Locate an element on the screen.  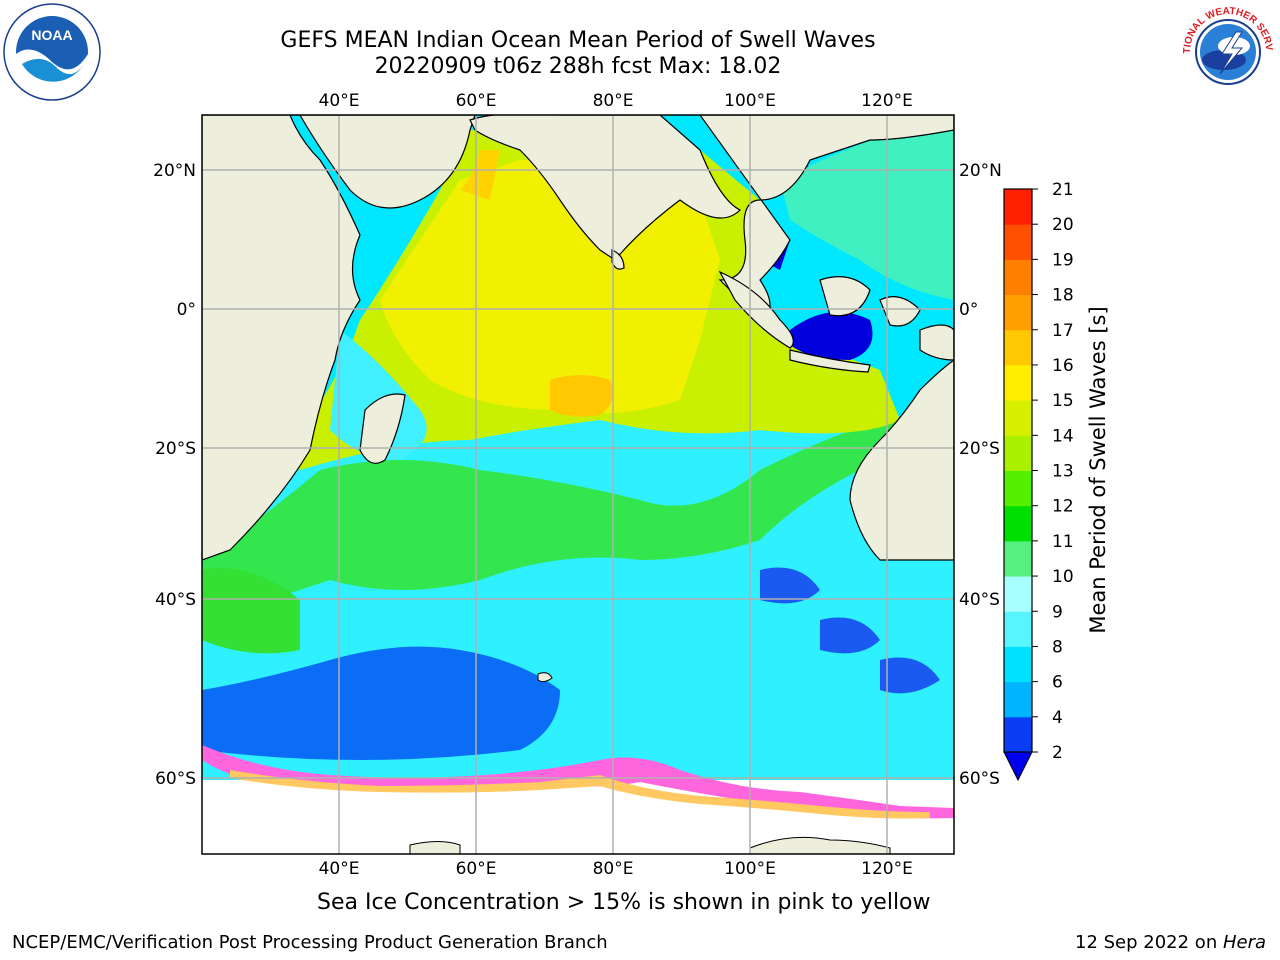
lon-label-bottom-40e: 40°E is located at coordinates (339, 869).